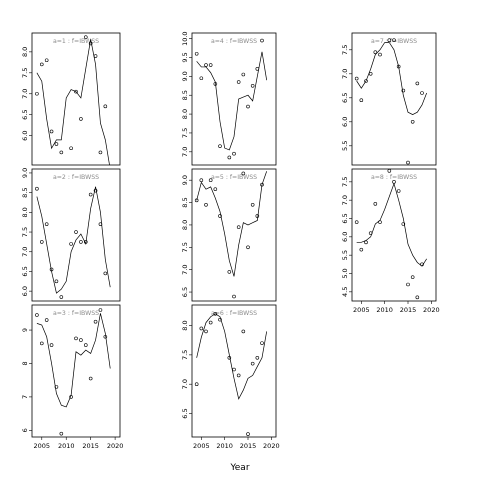 The height and width of the screenshot is (485, 480). Describe the element at coordinates (73, 360) in the screenshot. I see `panel-3-fit-line` at that location.